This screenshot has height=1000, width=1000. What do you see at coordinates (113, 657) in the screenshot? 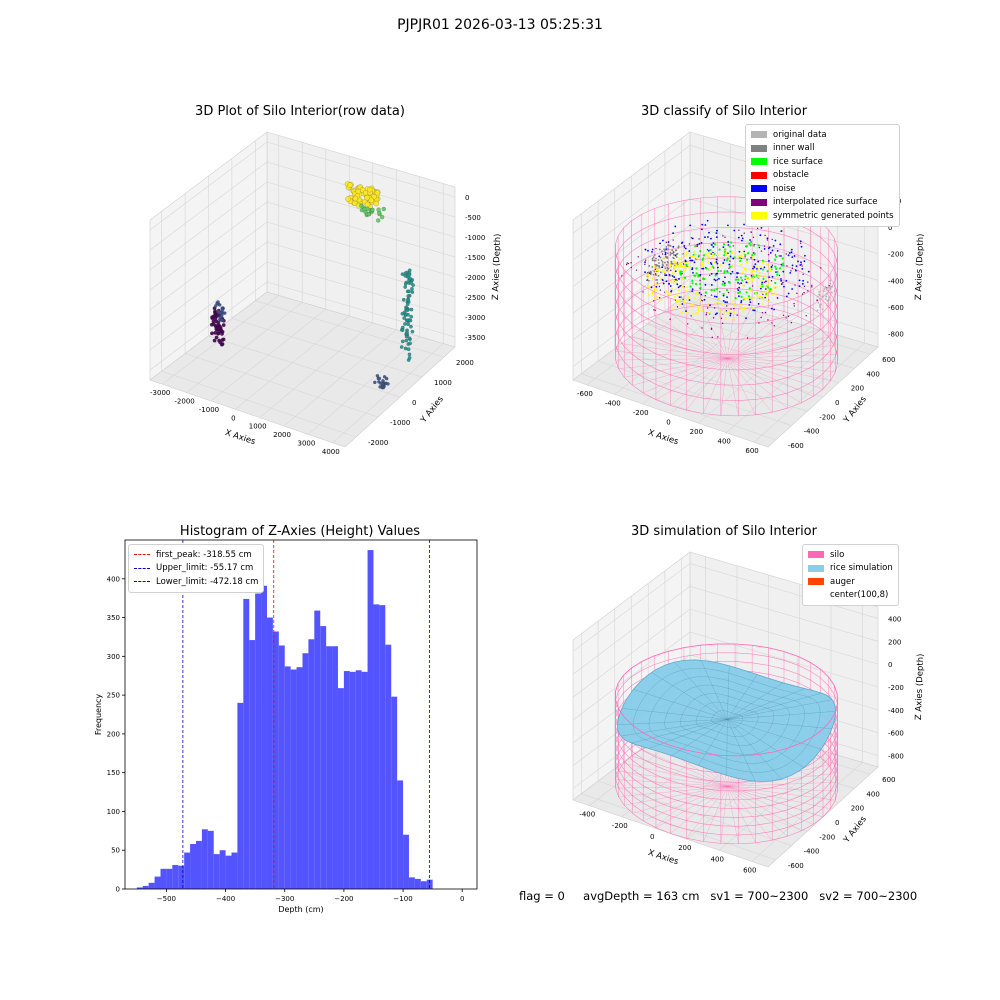
I see `y-tick-label: 300` at bounding box center [113, 657].